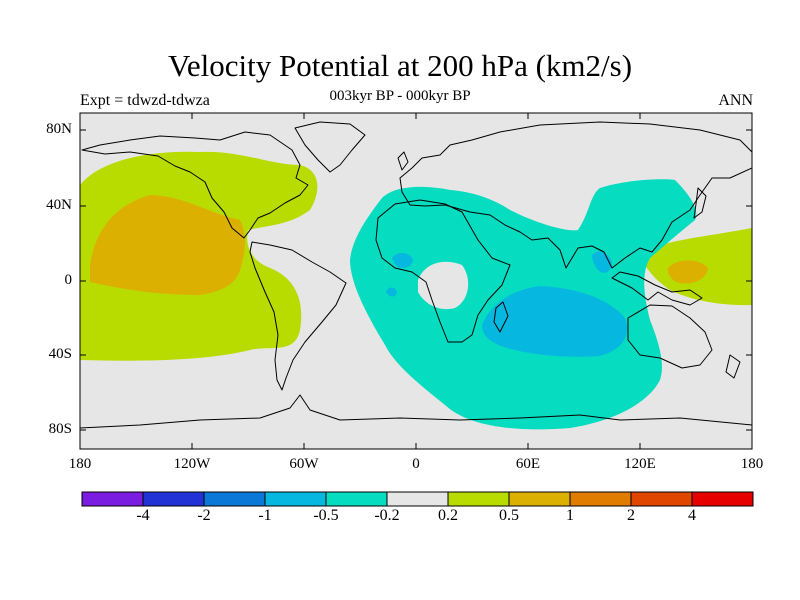 This screenshot has height=600, width=800. What do you see at coordinates (400, 65) in the screenshot?
I see `map-title: Velocity Potential at 200 hPa (km2/s)` at bounding box center [400, 65].